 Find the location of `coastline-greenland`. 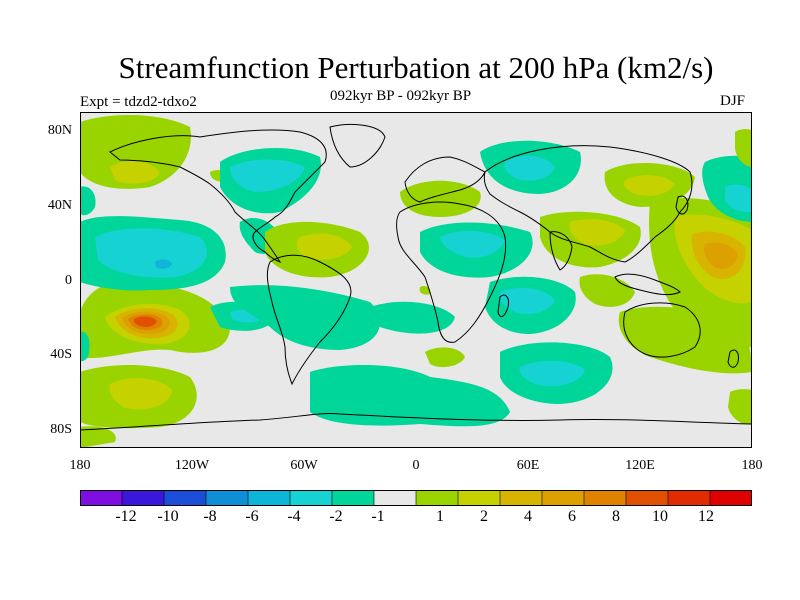

coastline-greenland is located at coordinates (357, 145).